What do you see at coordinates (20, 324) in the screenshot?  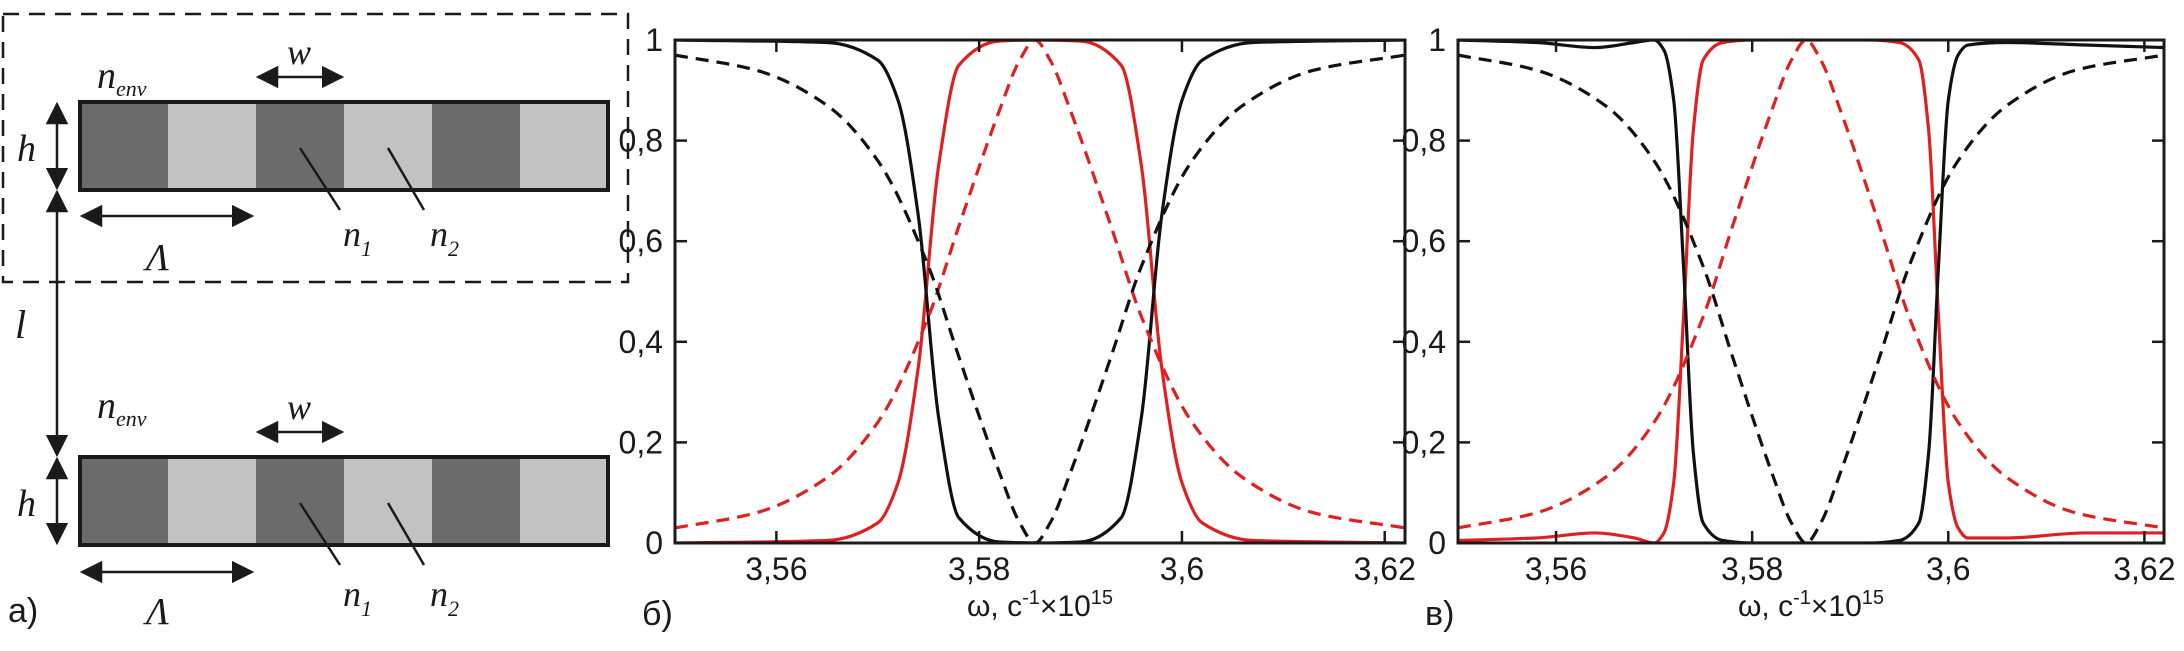 I see `separation-label: l` at bounding box center [20, 324].